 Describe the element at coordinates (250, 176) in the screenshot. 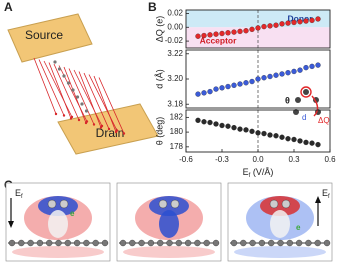

I see `x-label-sub: f` at that location.